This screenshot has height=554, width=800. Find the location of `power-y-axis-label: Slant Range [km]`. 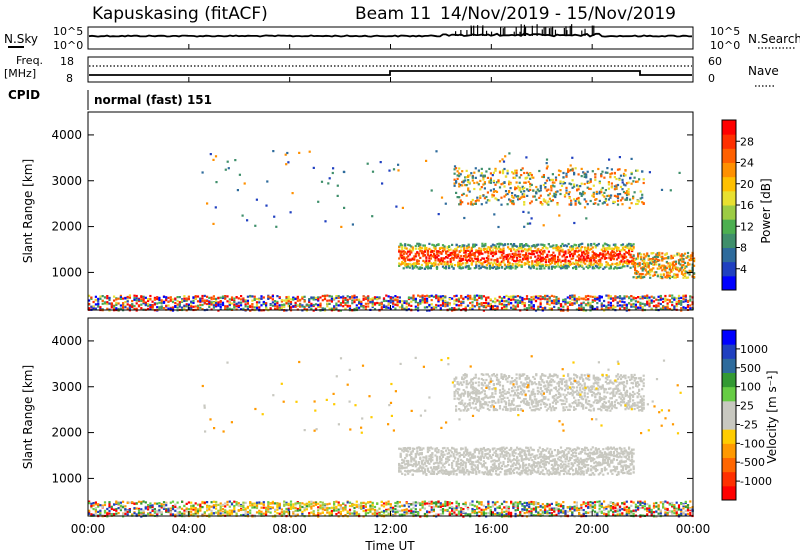

power-y-axis-label: Slant Range [km] is located at coordinates (28, 211).